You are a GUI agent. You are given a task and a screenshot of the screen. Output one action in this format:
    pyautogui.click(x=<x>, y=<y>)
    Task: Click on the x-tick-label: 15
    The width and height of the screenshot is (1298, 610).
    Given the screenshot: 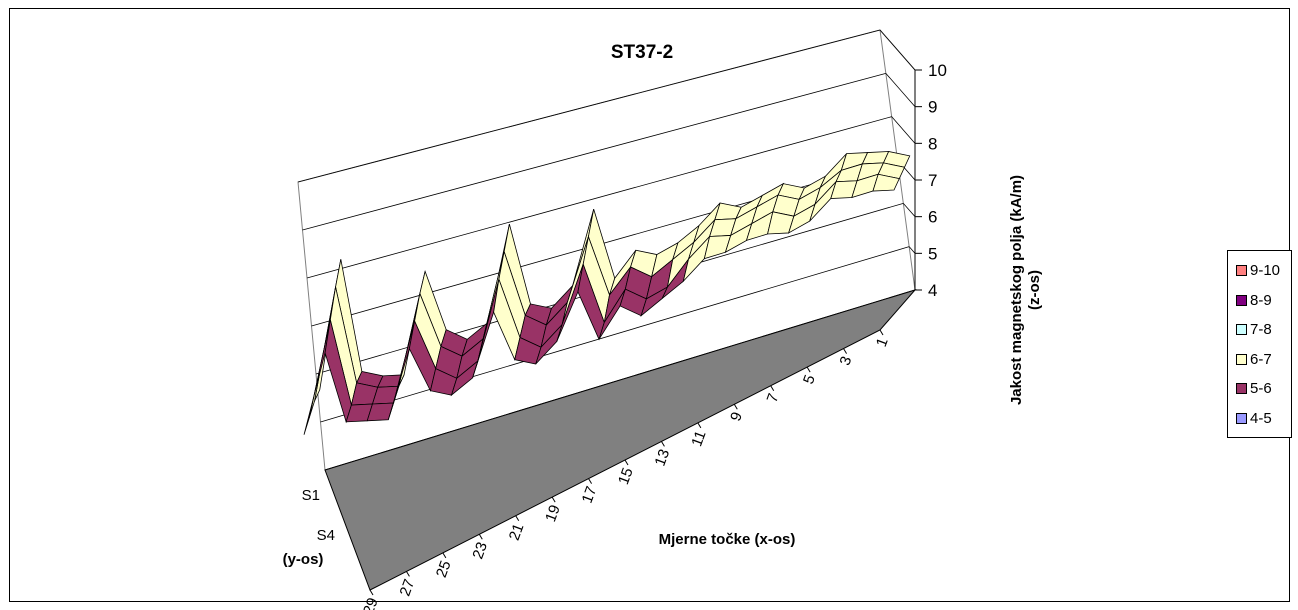 What is the action you would take?
    pyautogui.click(x=626, y=476)
    